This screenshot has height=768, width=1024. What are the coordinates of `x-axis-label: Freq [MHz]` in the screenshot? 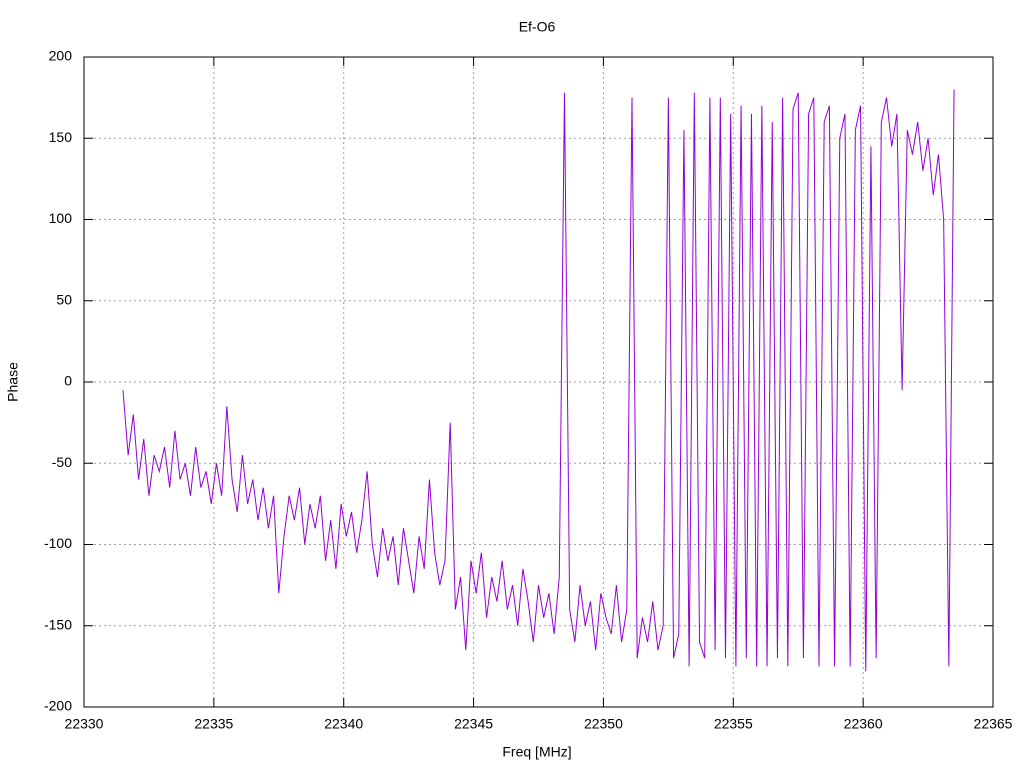 It's located at (536, 752).